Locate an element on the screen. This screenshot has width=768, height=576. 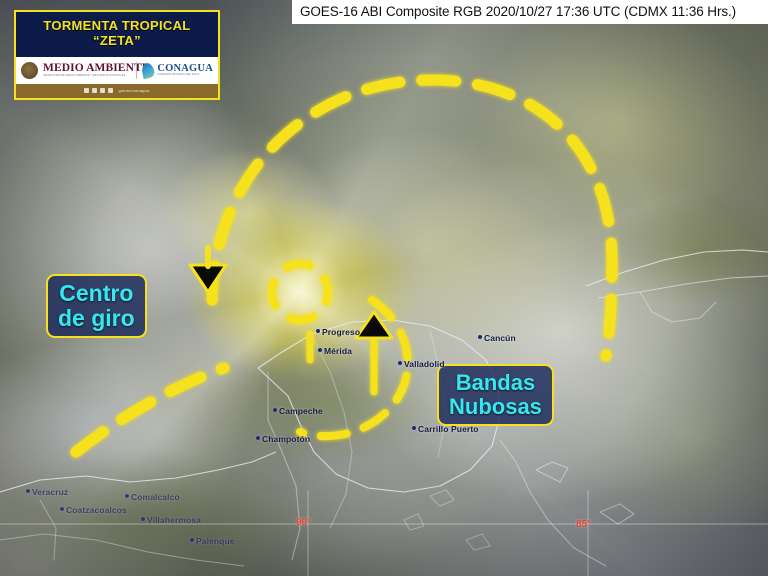
graticule-label: 85° is located at coordinates (584, 524).